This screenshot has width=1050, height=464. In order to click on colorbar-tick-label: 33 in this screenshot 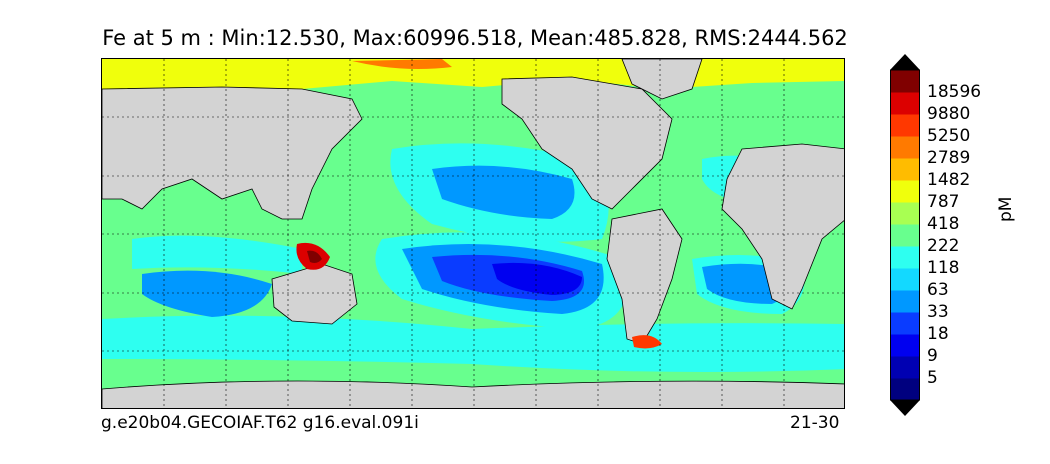, I will do `click(938, 312)`.